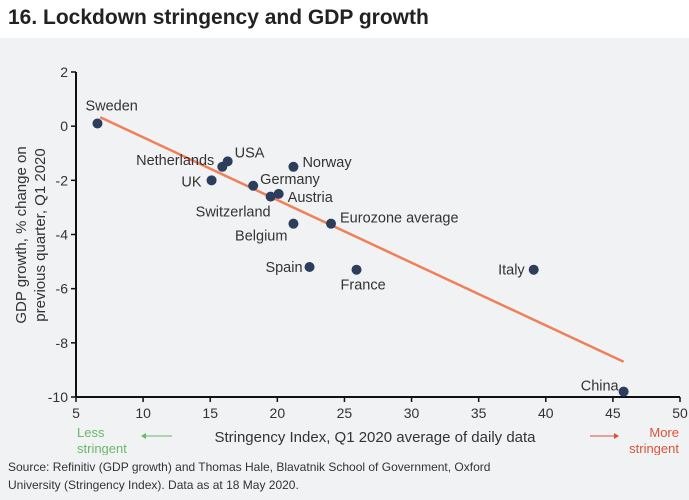 The image size is (689, 500). What do you see at coordinates (64, 72) in the screenshot?
I see `y-tick-label: 2` at bounding box center [64, 72].